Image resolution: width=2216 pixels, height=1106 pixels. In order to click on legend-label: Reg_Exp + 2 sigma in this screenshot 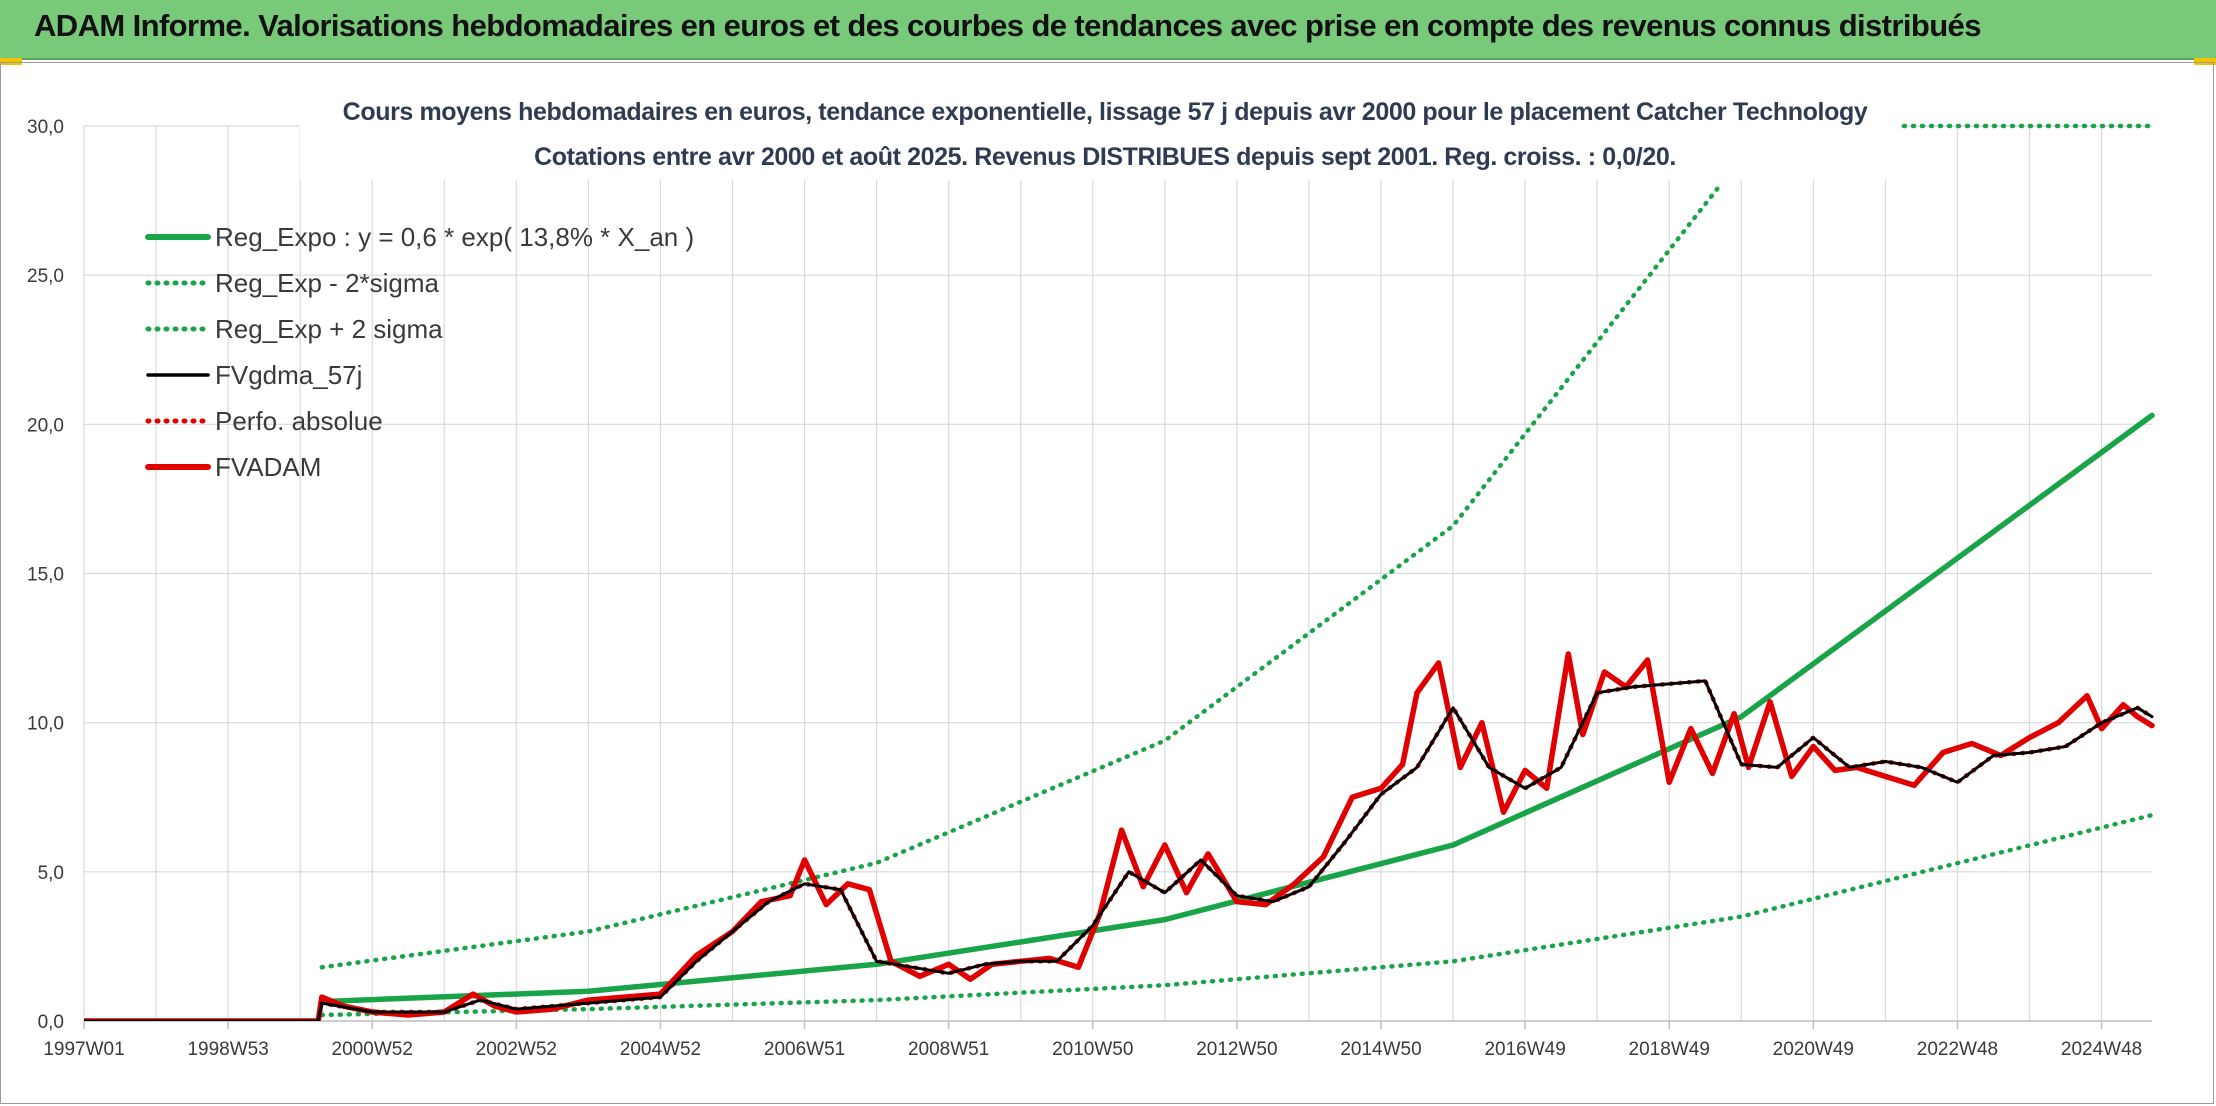, I will do `click(329, 329)`.